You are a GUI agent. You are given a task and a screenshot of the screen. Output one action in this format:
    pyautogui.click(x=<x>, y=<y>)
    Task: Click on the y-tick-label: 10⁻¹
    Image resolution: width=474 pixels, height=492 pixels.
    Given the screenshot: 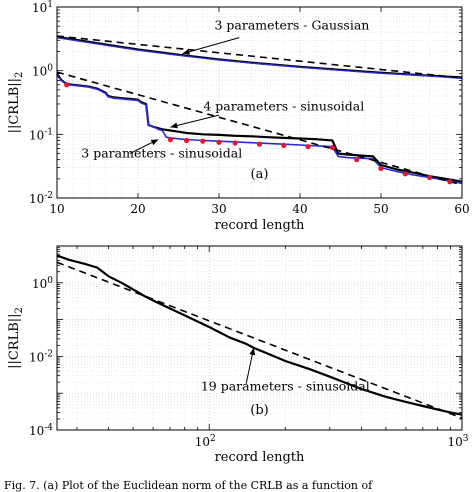 What is the action you would take?
    pyautogui.click(x=41, y=134)
    